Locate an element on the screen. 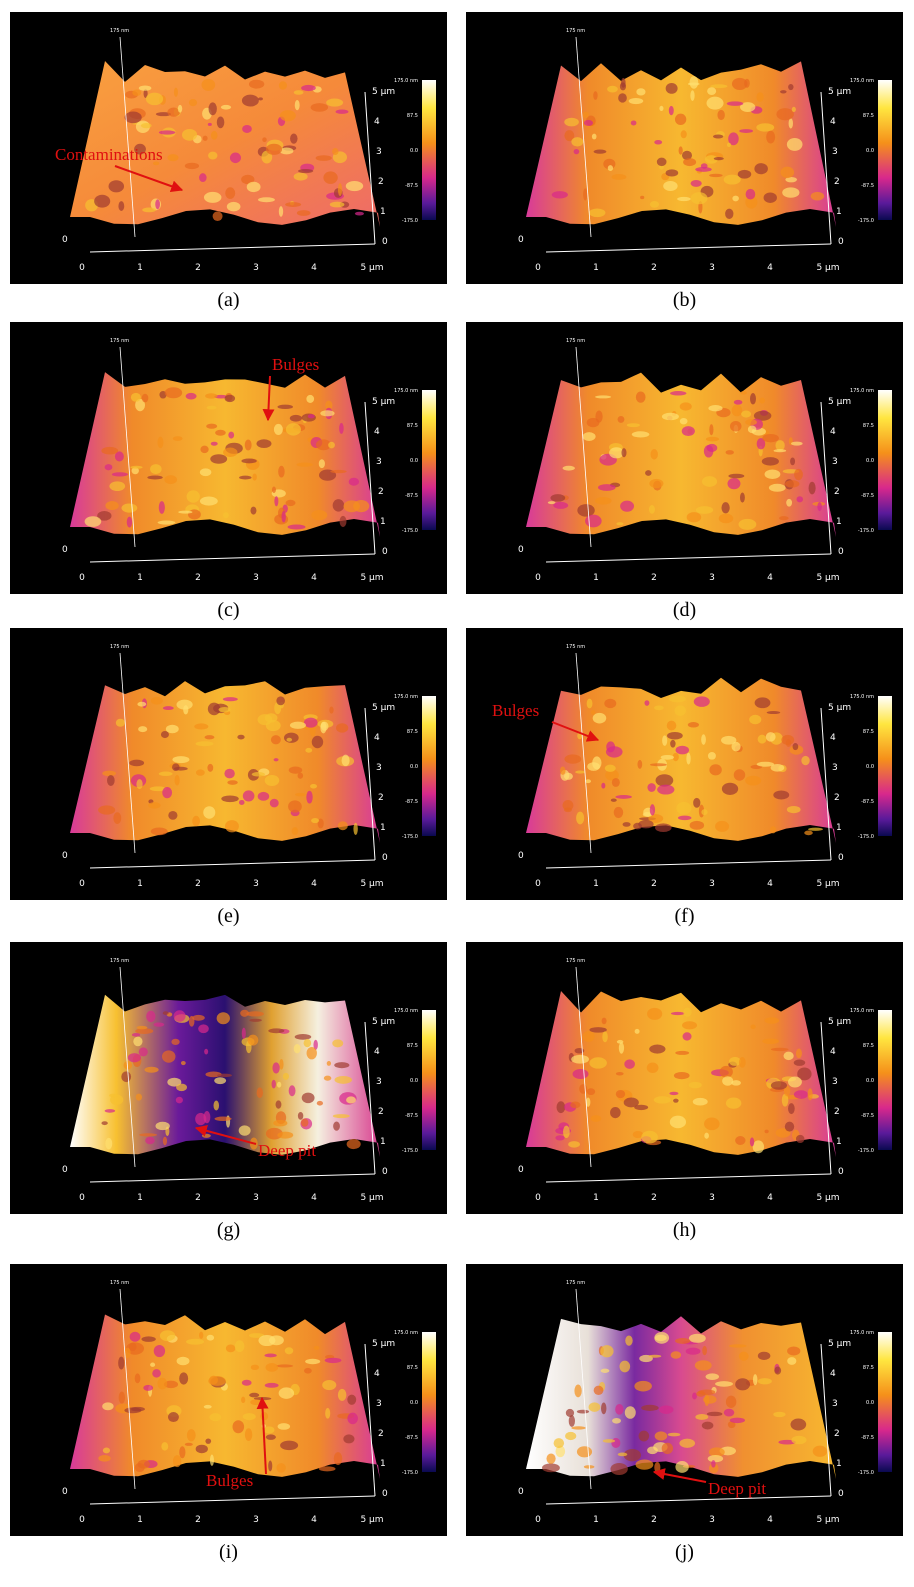 The height and width of the screenshot is (1587, 914). caption: (d) is located at coordinates (684, 610).